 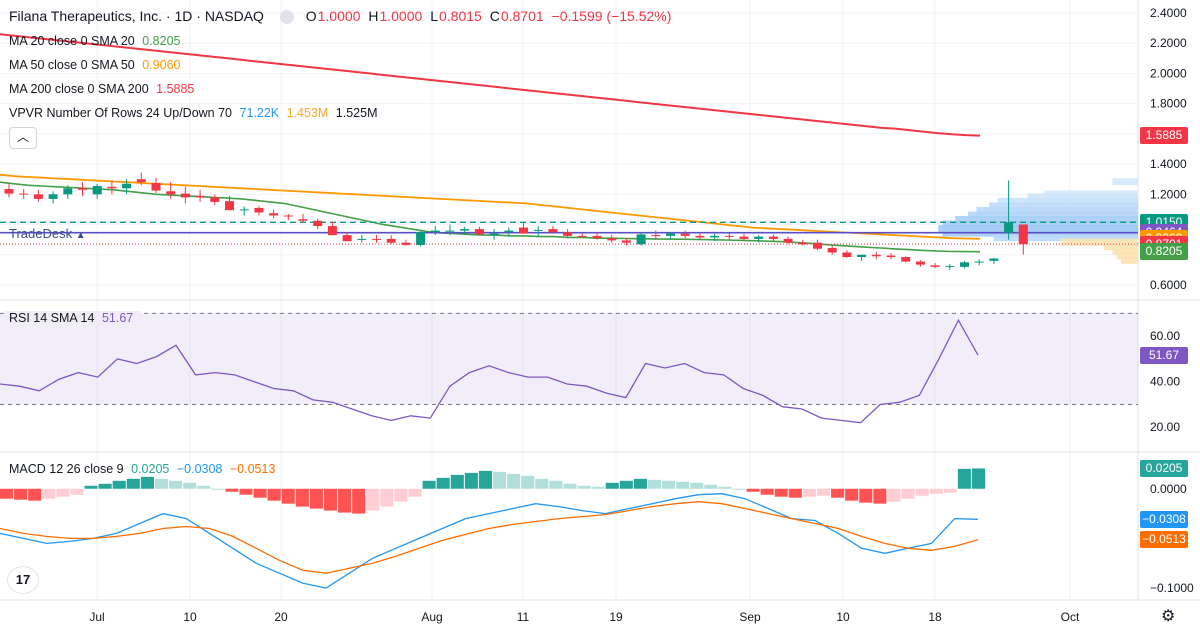 I want to click on time-axis-label: Jul, so click(x=96, y=617).